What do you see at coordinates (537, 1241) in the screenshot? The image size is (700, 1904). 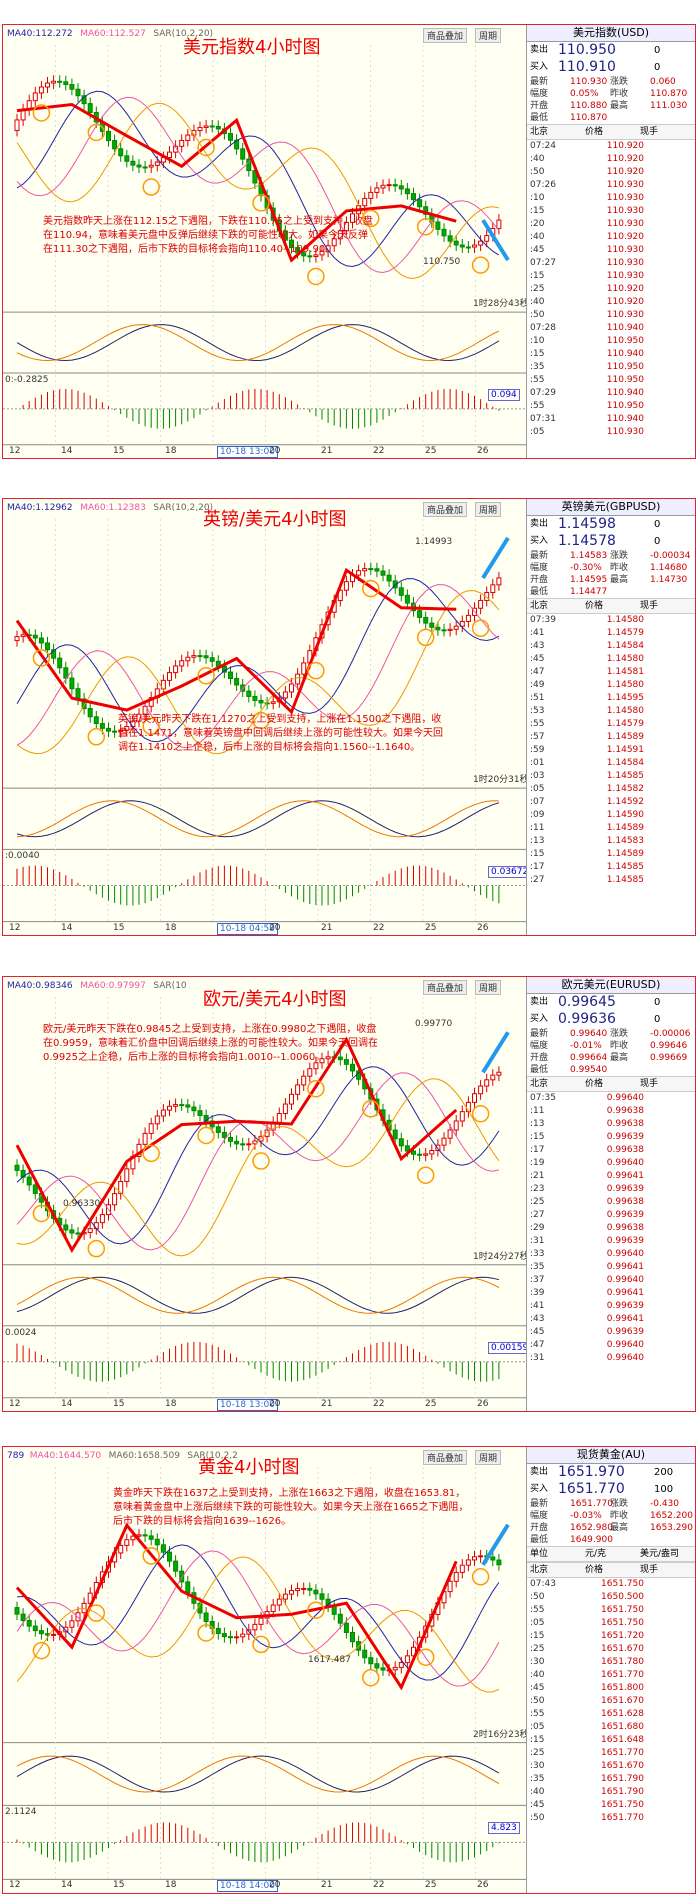 I see `tick-cell: :31` at bounding box center [537, 1241].